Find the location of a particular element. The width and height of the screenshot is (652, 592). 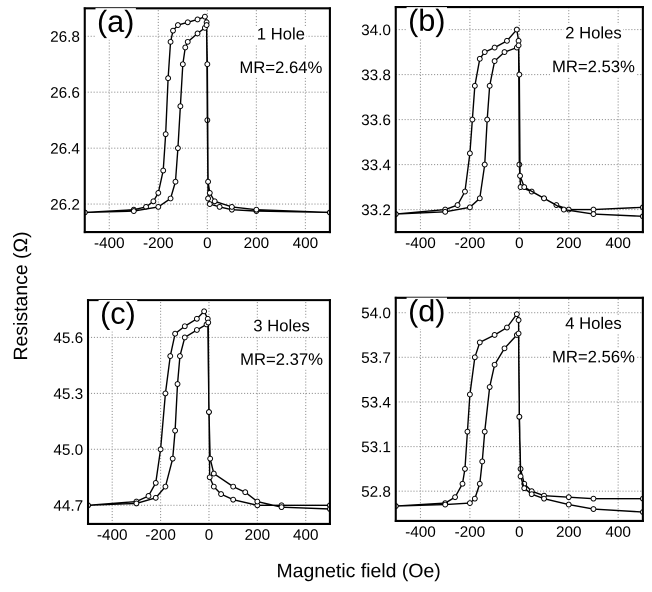

y-tick-label: 45.3 is located at coordinates (68, 394).